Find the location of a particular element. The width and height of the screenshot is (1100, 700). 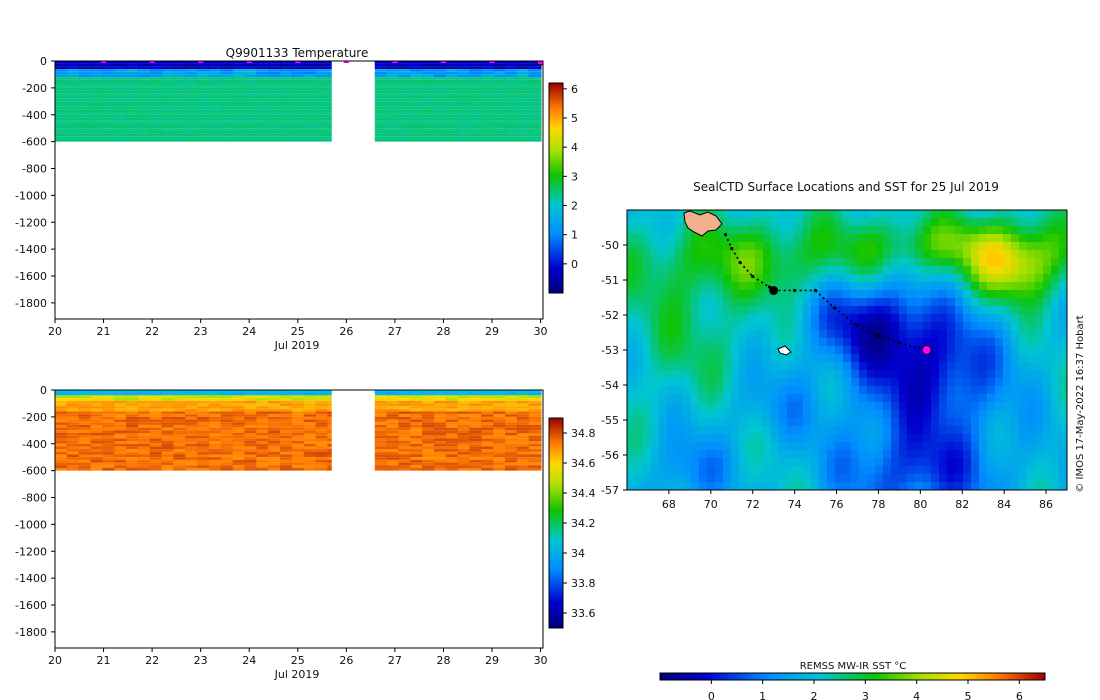

temperature-ytick-label: -600 is located at coordinates (34, 142).